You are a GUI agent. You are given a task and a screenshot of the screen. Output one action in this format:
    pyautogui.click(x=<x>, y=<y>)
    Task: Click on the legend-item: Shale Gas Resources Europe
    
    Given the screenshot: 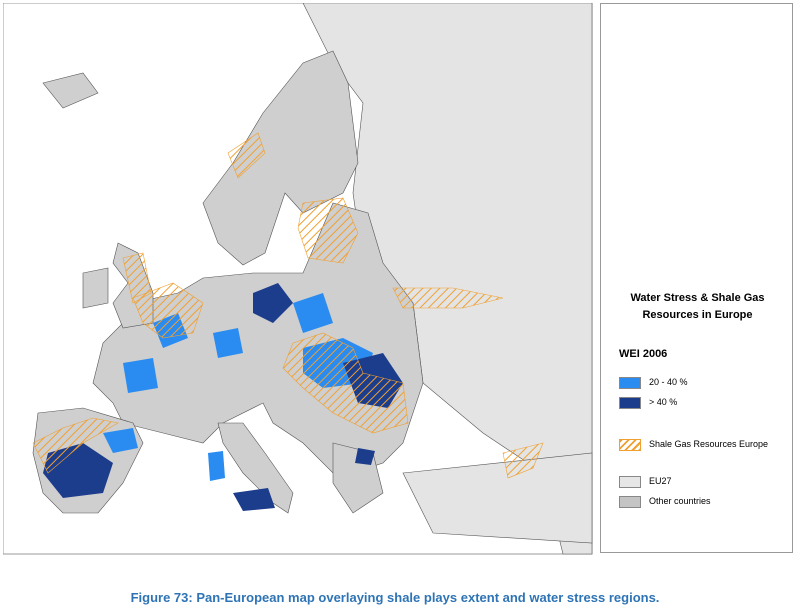 What is the action you would take?
    pyautogui.click(x=693, y=444)
    